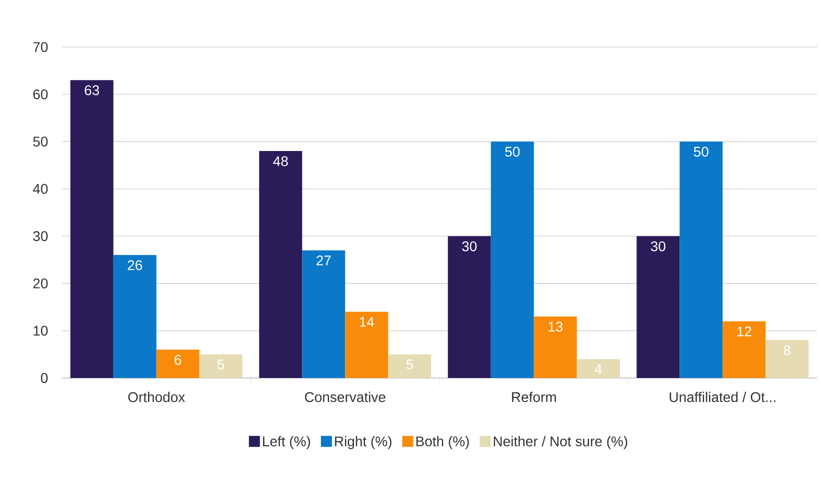 The image size is (821, 483). Describe the element at coordinates (787, 350) in the screenshot. I see `data-label: 8` at that location.